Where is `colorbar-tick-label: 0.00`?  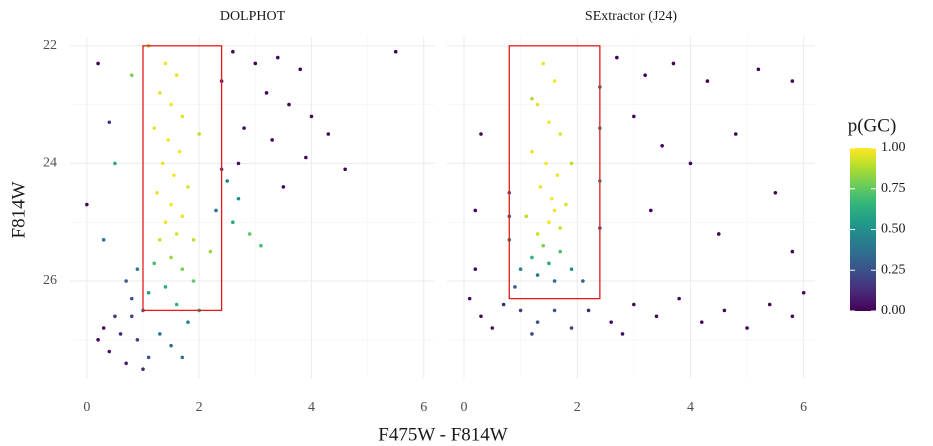 colorbar-tick-label: 0.00 is located at coordinates (893, 310).